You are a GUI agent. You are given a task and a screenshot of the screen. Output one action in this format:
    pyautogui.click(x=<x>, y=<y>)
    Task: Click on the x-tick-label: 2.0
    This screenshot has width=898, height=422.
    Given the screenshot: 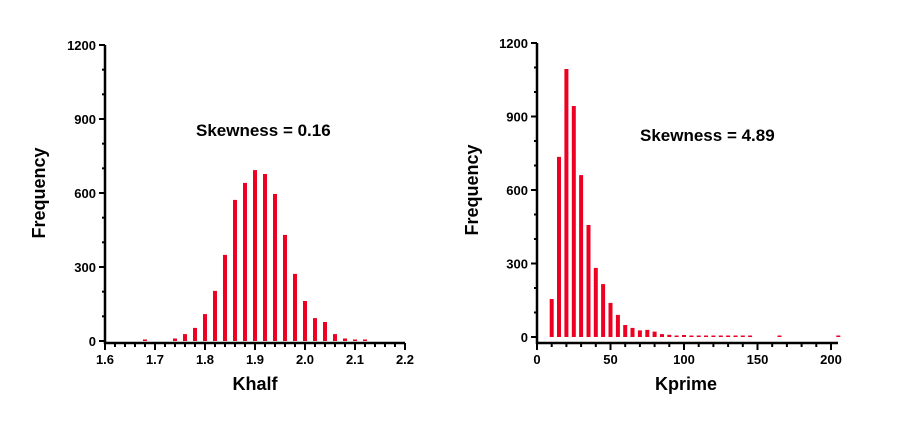 What is the action you would take?
    pyautogui.click(x=305, y=359)
    